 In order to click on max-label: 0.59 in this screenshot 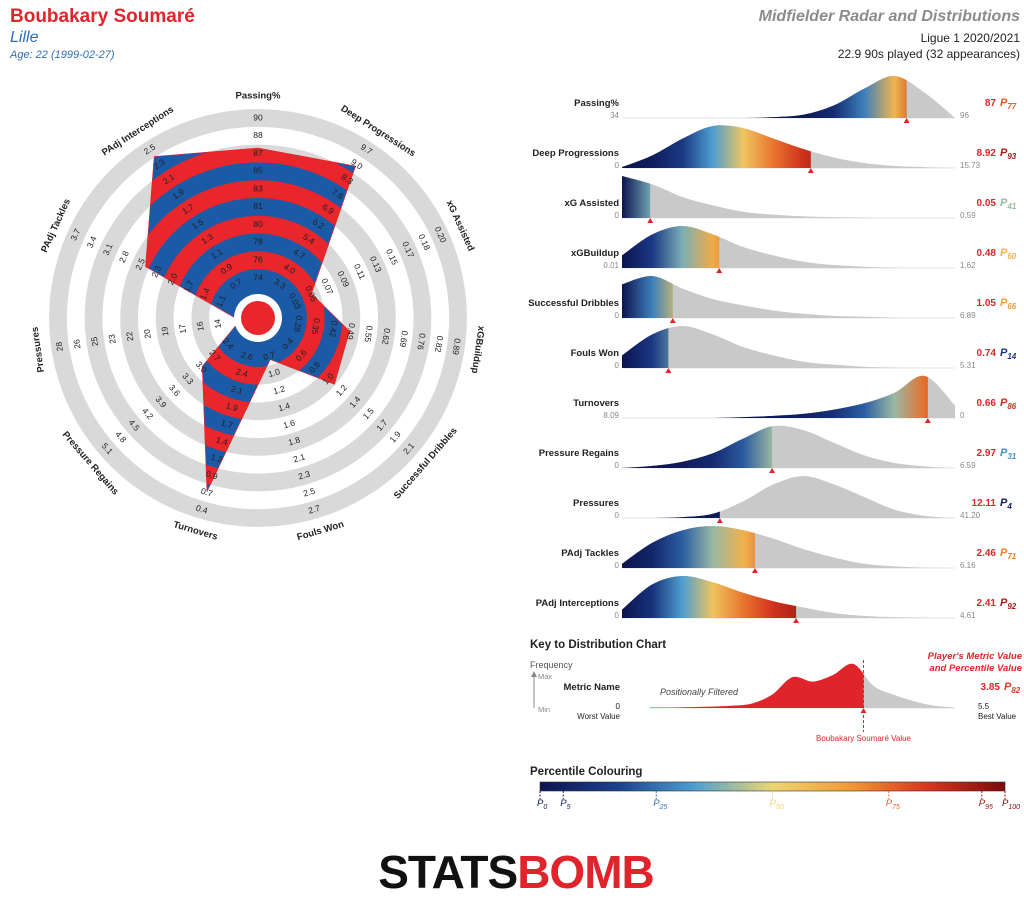, I will do `click(968, 215)`.